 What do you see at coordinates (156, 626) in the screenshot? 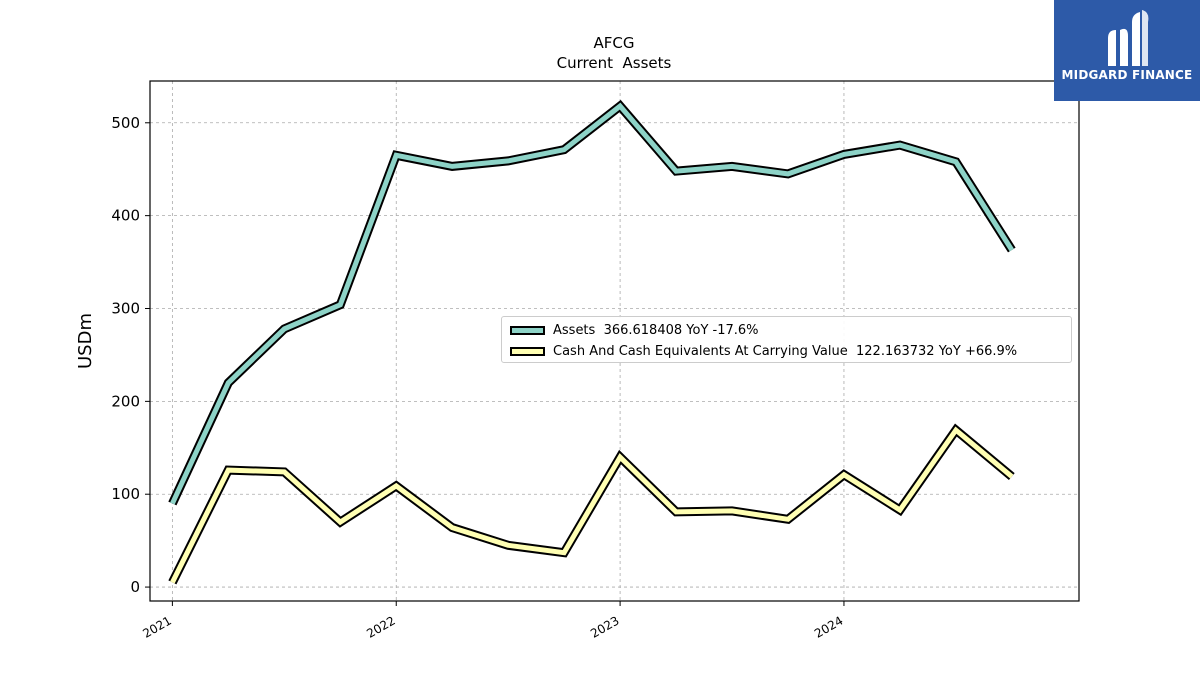
I see `x-tick-label: 2021` at bounding box center [156, 626].